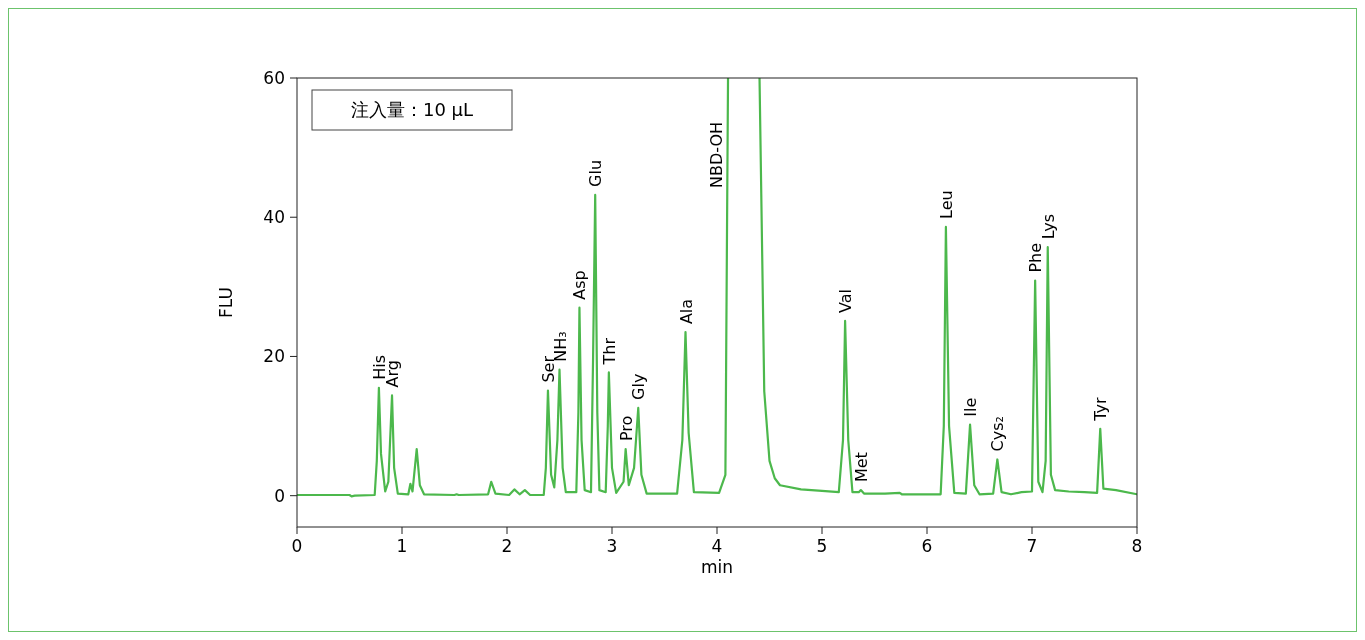 The width and height of the screenshot is (1365, 640). What do you see at coordinates (274, 356) in the screenshot?
I see `y-tick-label: 20` at bounding box center [274, 356].